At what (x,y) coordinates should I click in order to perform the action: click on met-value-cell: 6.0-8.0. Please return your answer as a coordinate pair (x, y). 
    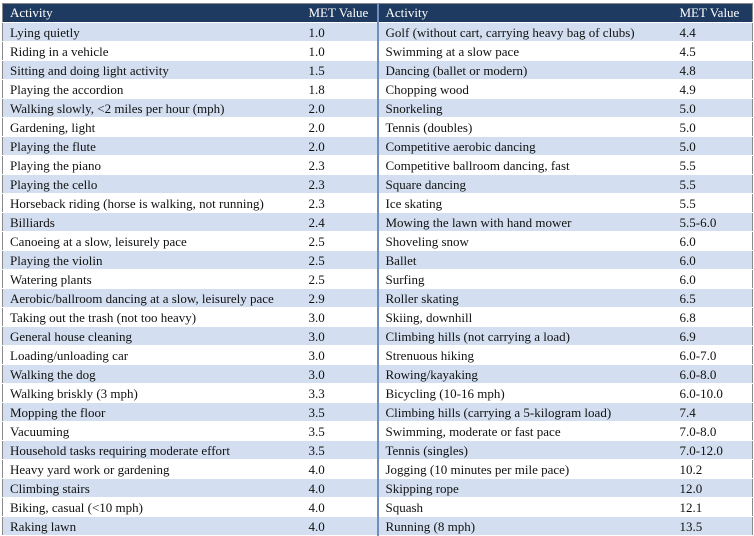
    Looking at the image, I should click on (713, 374).